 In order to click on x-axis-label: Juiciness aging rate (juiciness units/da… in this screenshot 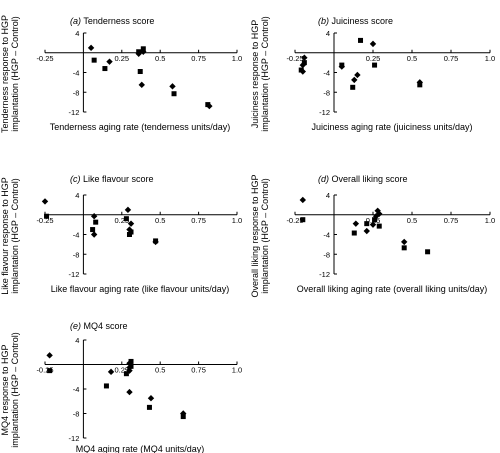, I will do `click(391, 127)`.